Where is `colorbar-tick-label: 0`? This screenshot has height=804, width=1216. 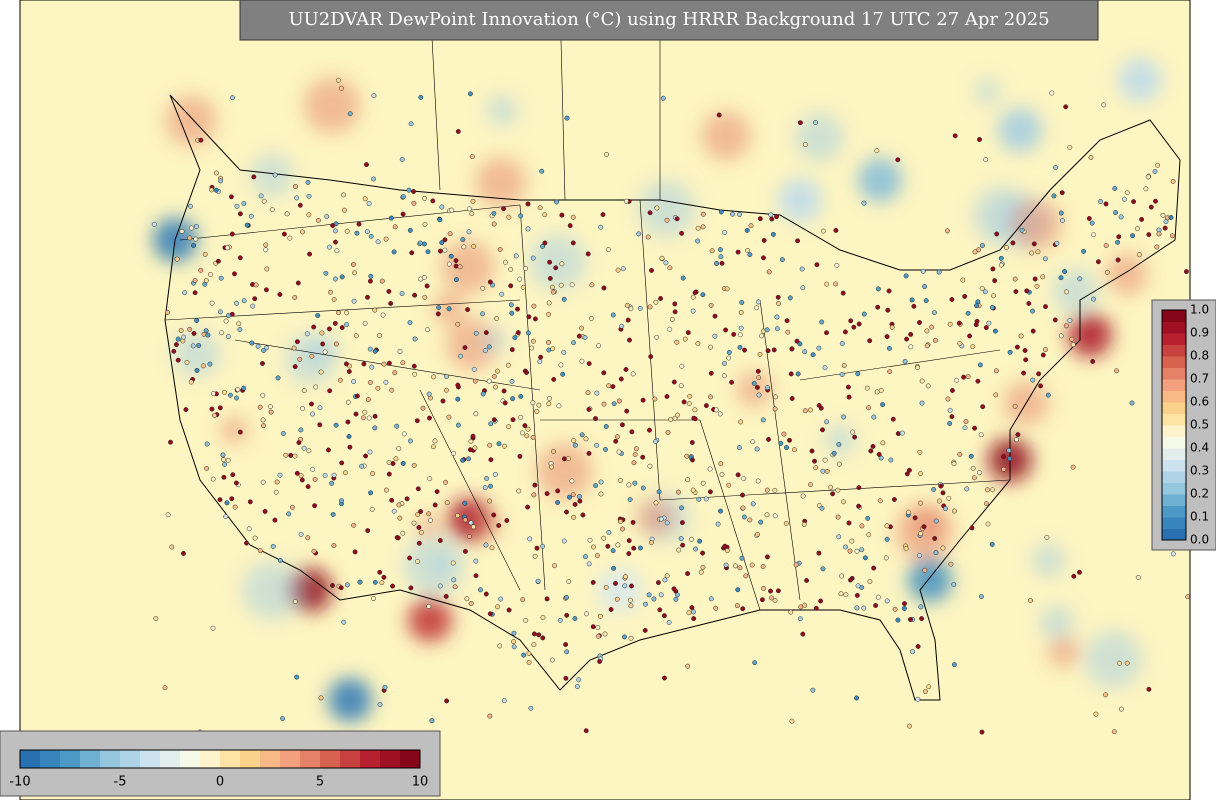
colorbar-tick-label: 0 is located at coordinates (220, 782).